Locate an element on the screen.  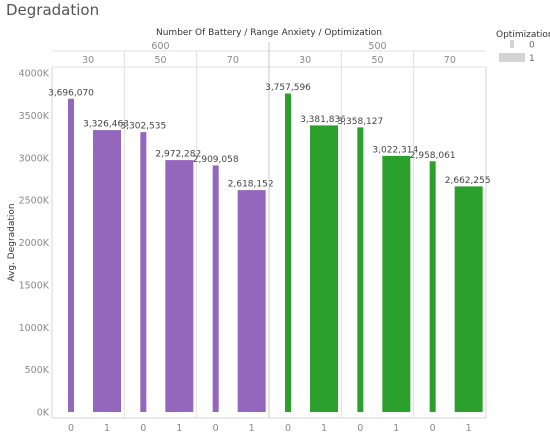
legend-label: 1 is located at coordinates (532, 59).